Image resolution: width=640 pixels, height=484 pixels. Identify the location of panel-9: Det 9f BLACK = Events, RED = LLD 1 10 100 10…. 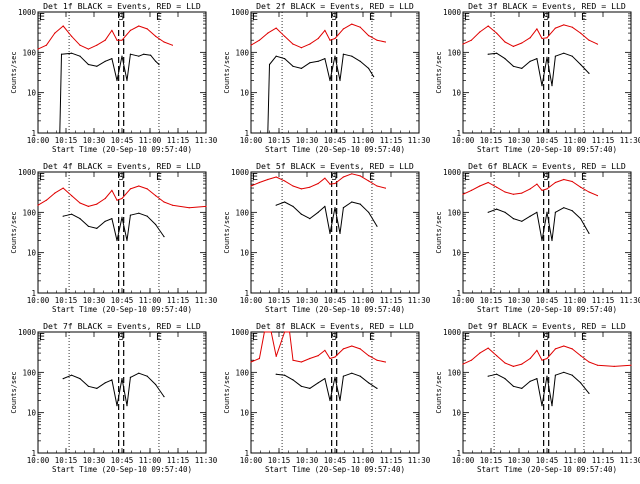
(537, 397).